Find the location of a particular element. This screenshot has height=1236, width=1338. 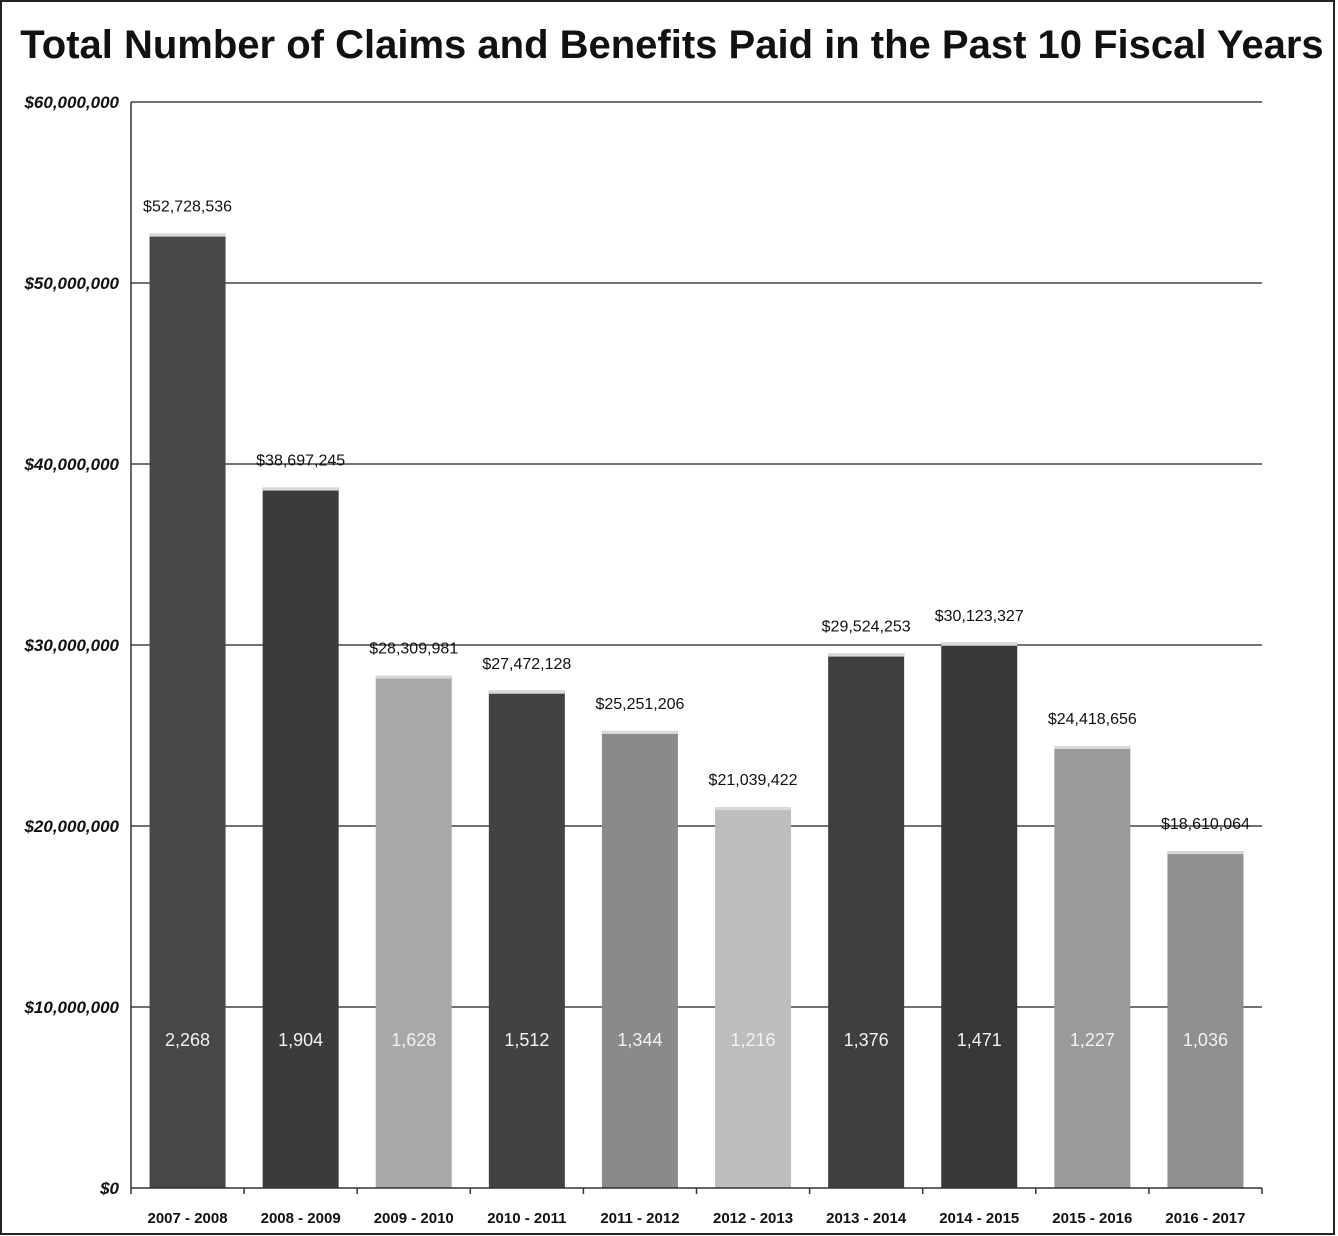

bar-claim-count-label: 1,628 is located at coordinates (413, 1040).